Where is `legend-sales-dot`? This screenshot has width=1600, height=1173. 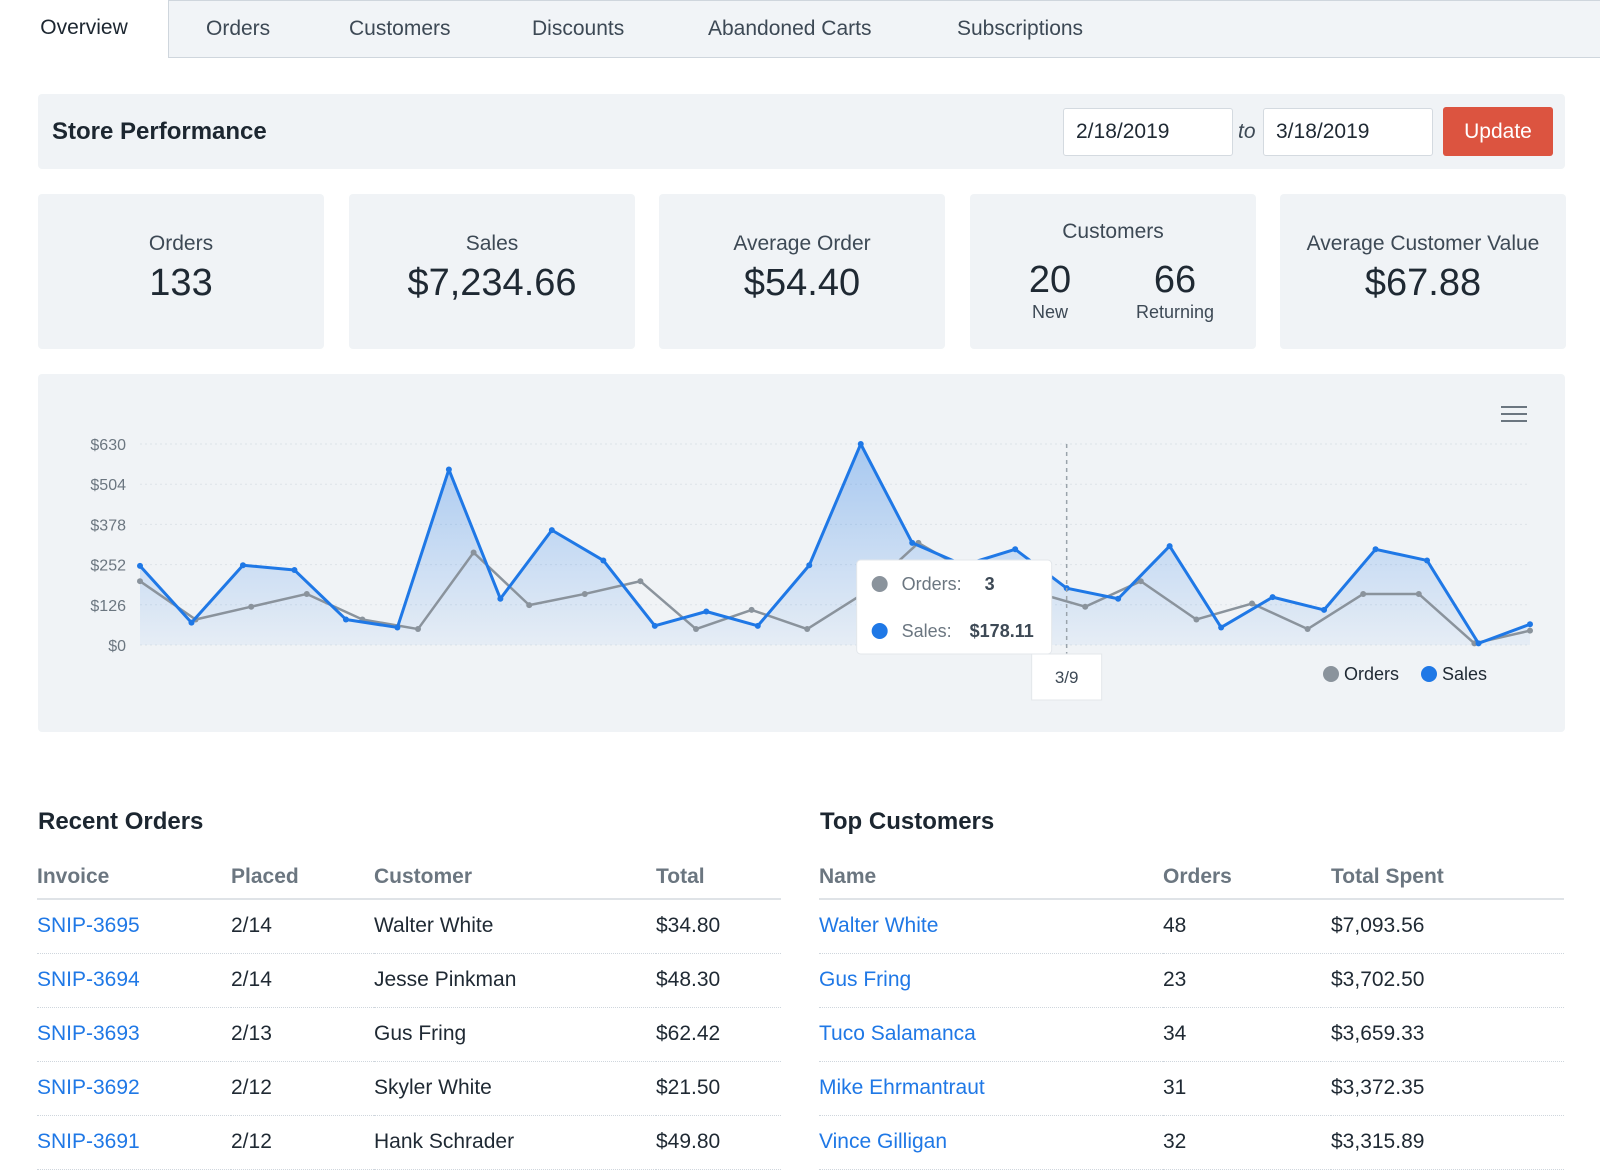
legend-sales-dot is located at coordinates (1429, 674).